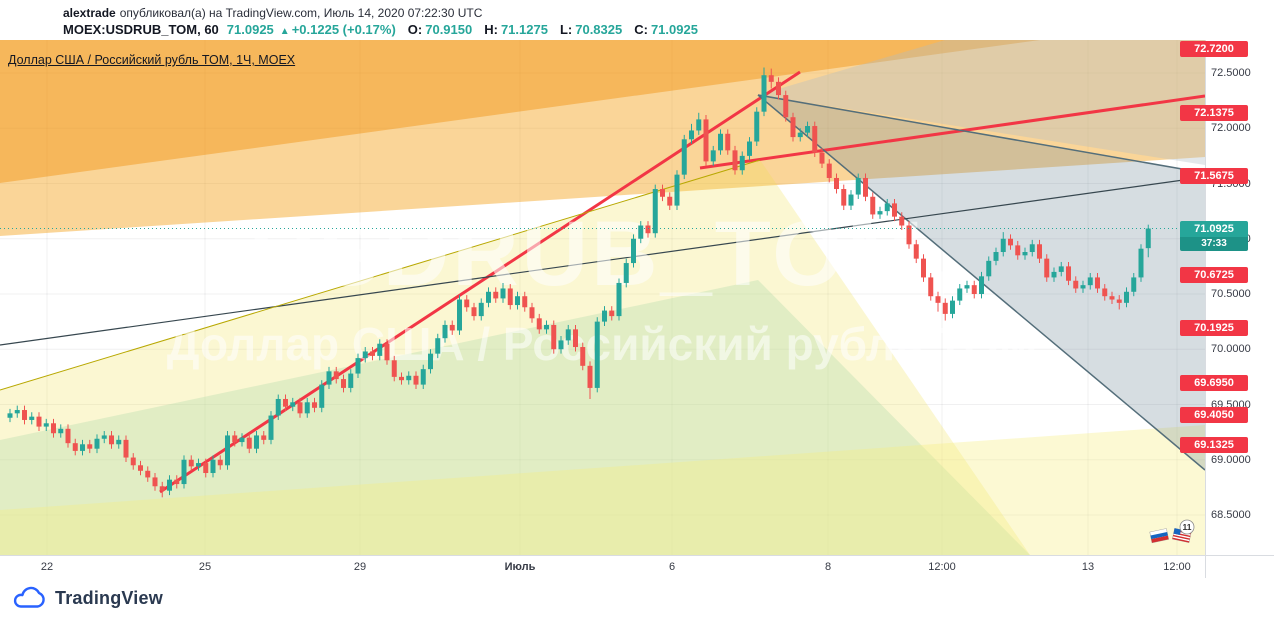 Image resolution: width=1274 pixels, height=618 pixels. Describe the element at coordinates (1214, 327) in the screenshot. I see `price-alert-badge: 70.1925` at that location.